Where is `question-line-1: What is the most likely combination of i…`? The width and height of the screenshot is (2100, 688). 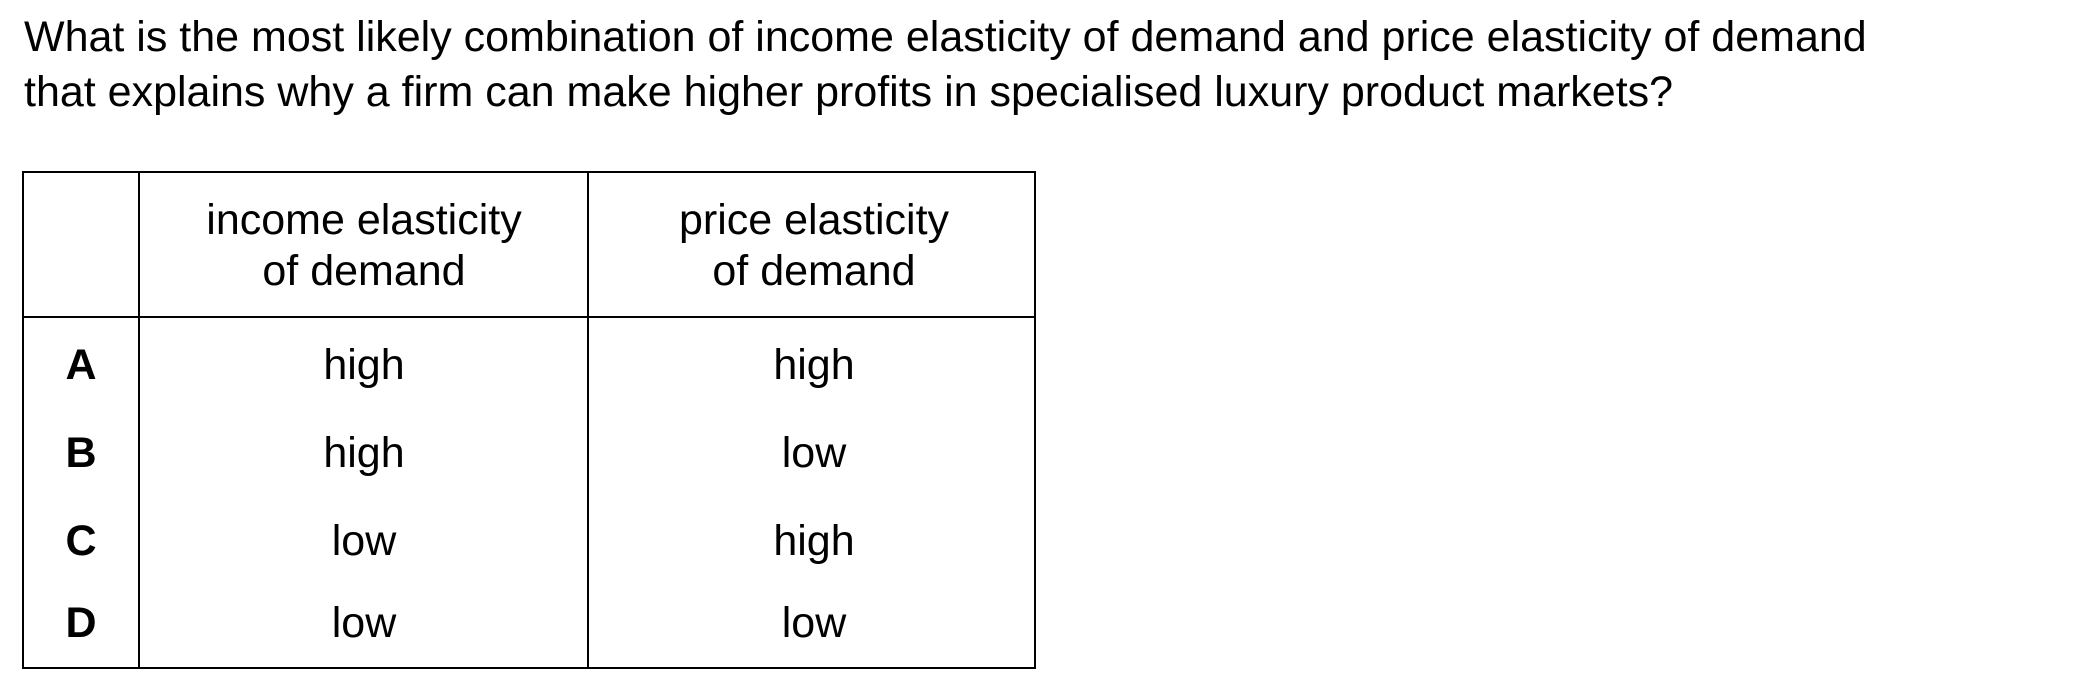 question-line-1: What is the most likely combination of i… is located at coordinates (945, 37).